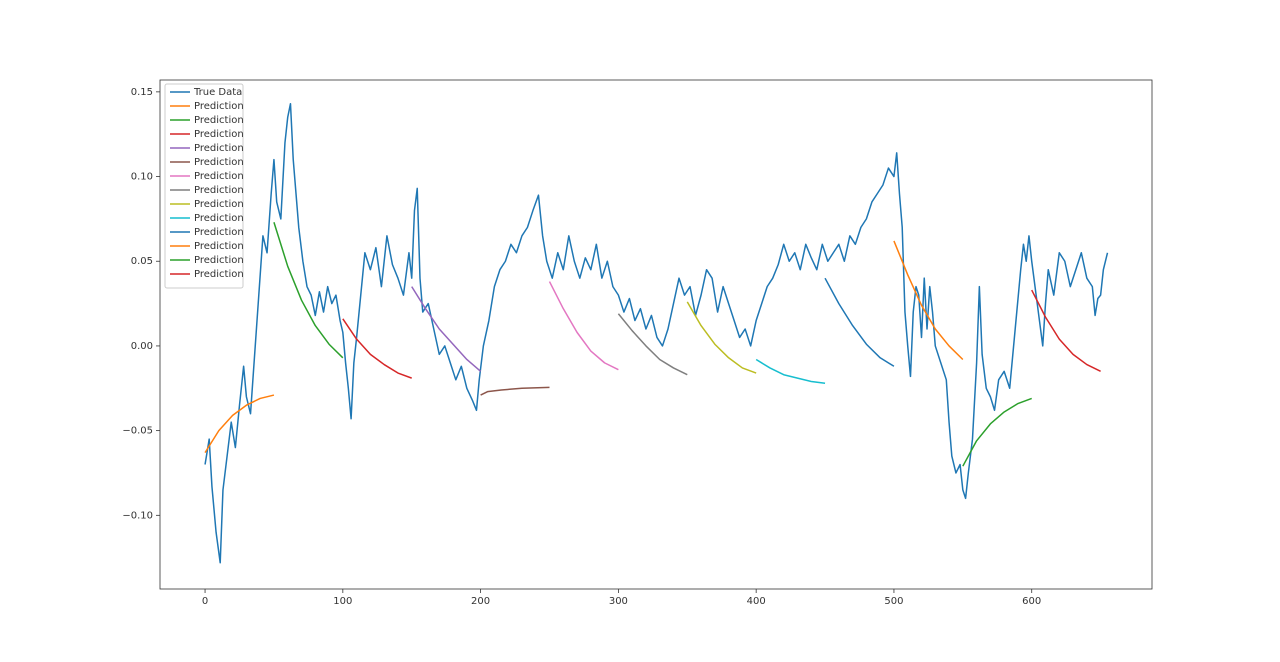  Describe the element at coordinates (142, 346) in the screenshot. I see `y-tick-label: 0.00` at that location.